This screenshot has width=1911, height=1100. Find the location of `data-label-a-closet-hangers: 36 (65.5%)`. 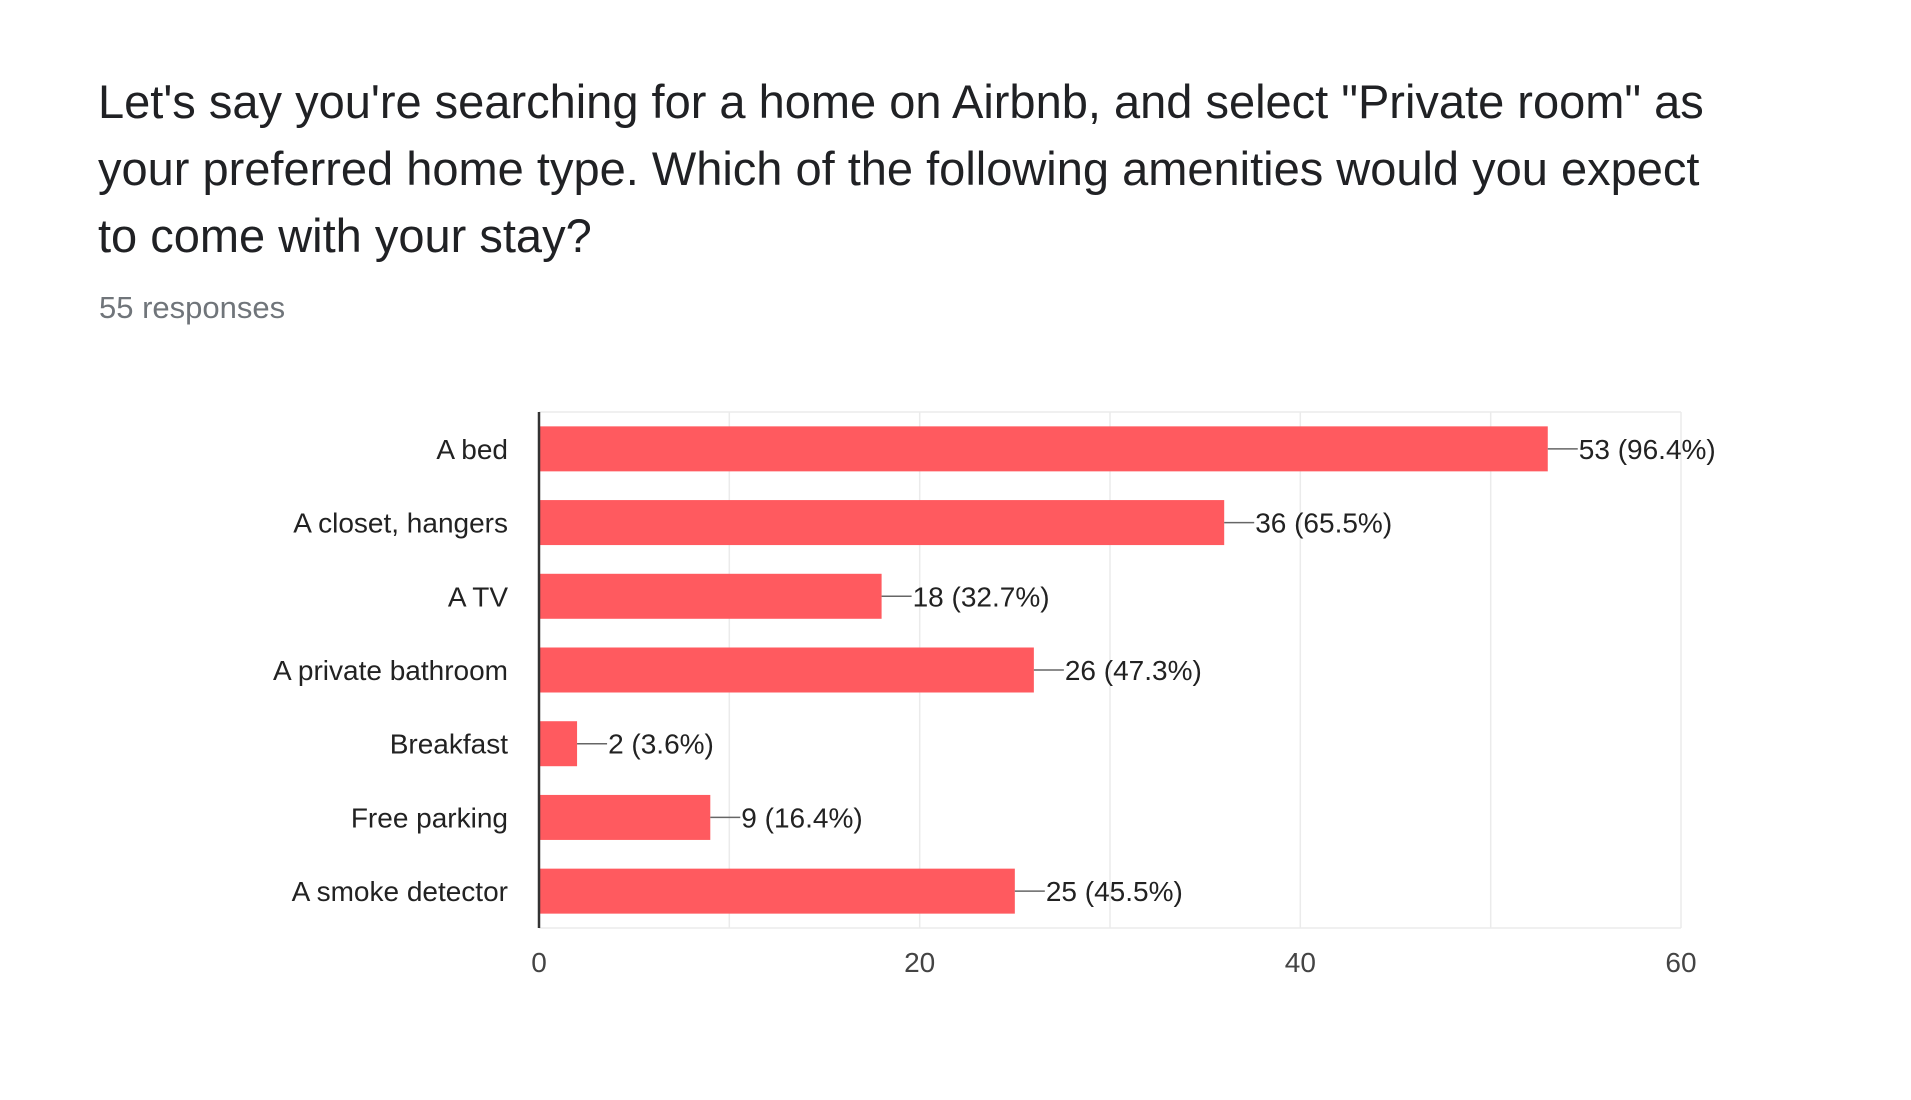

data-label-a-closet-hangers: 36 (65.5%) is located at coordinates (1323, 523).